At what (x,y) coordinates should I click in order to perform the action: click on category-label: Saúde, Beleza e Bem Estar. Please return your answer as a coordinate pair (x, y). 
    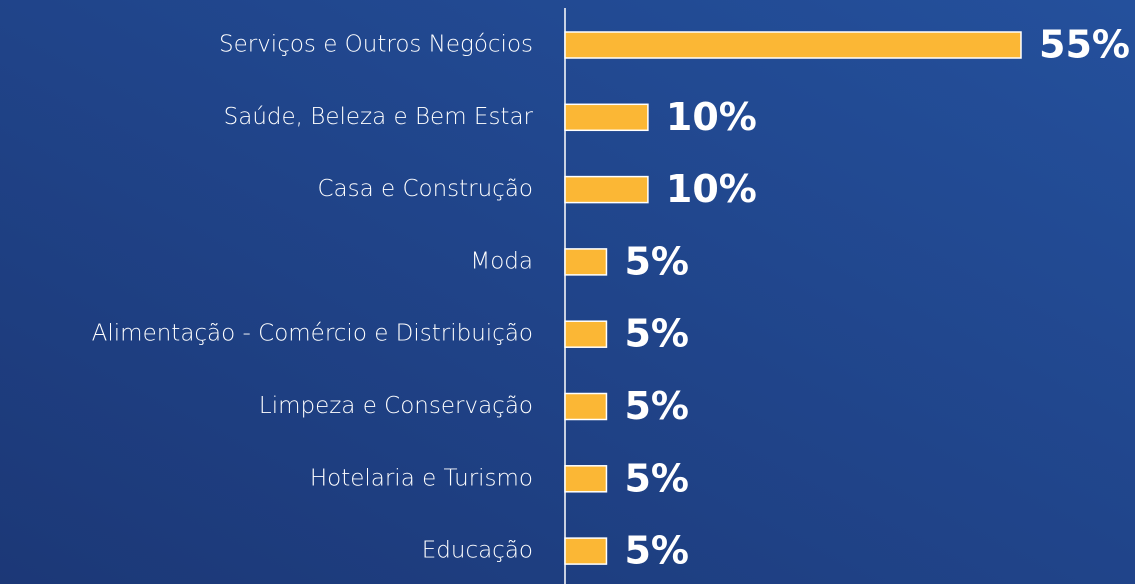
    Looking at the image, I should click on (379, 117).